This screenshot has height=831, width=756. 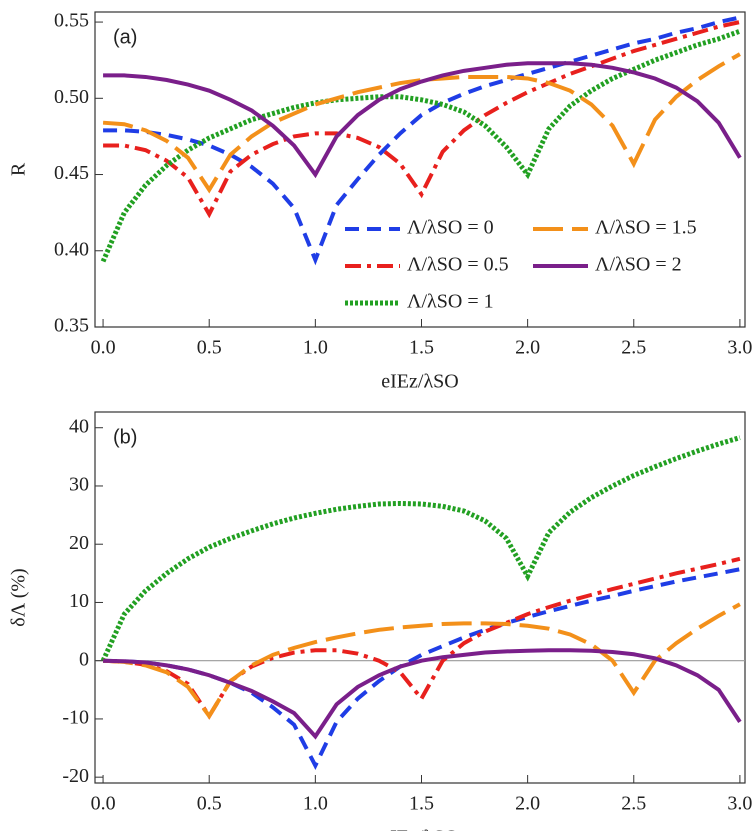 I want to click on legend-label: Λ/λSO = 0.5, so click(x=458, y=265).